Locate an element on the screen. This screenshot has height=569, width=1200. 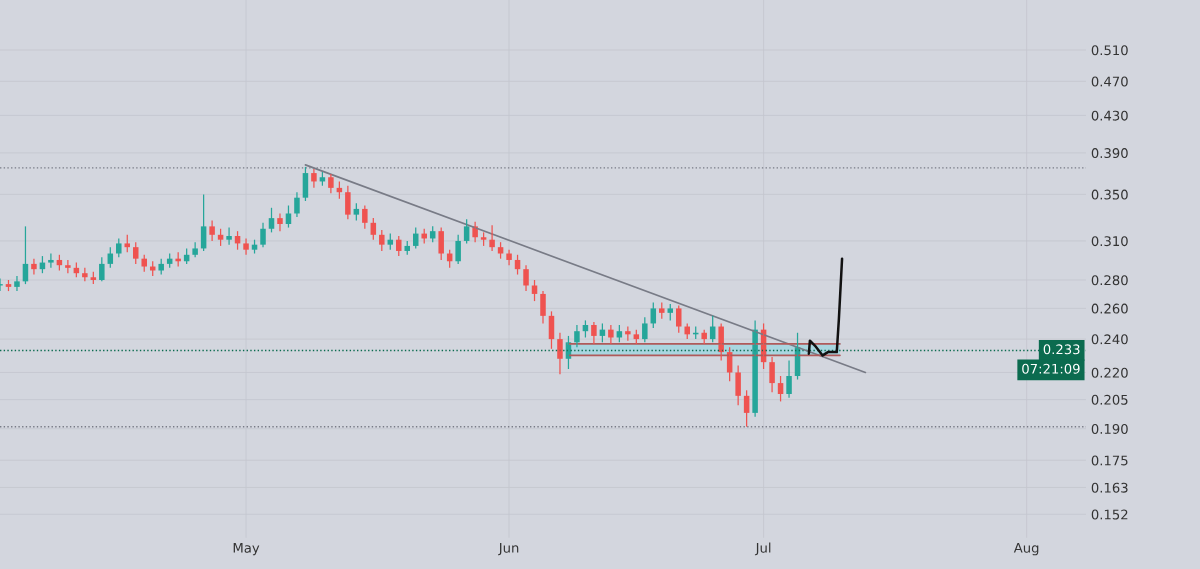
y-tick-label: 0.350 is located at coordinates (1109, 194).